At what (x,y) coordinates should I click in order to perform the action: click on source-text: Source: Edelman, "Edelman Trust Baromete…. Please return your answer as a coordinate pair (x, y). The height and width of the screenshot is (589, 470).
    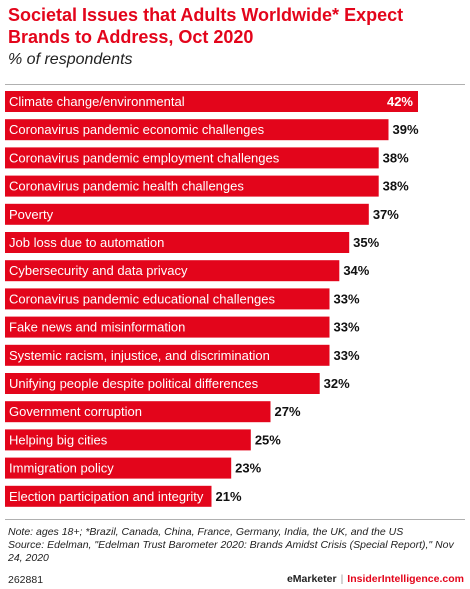
    Looking at the image, I should click on (231, 551).